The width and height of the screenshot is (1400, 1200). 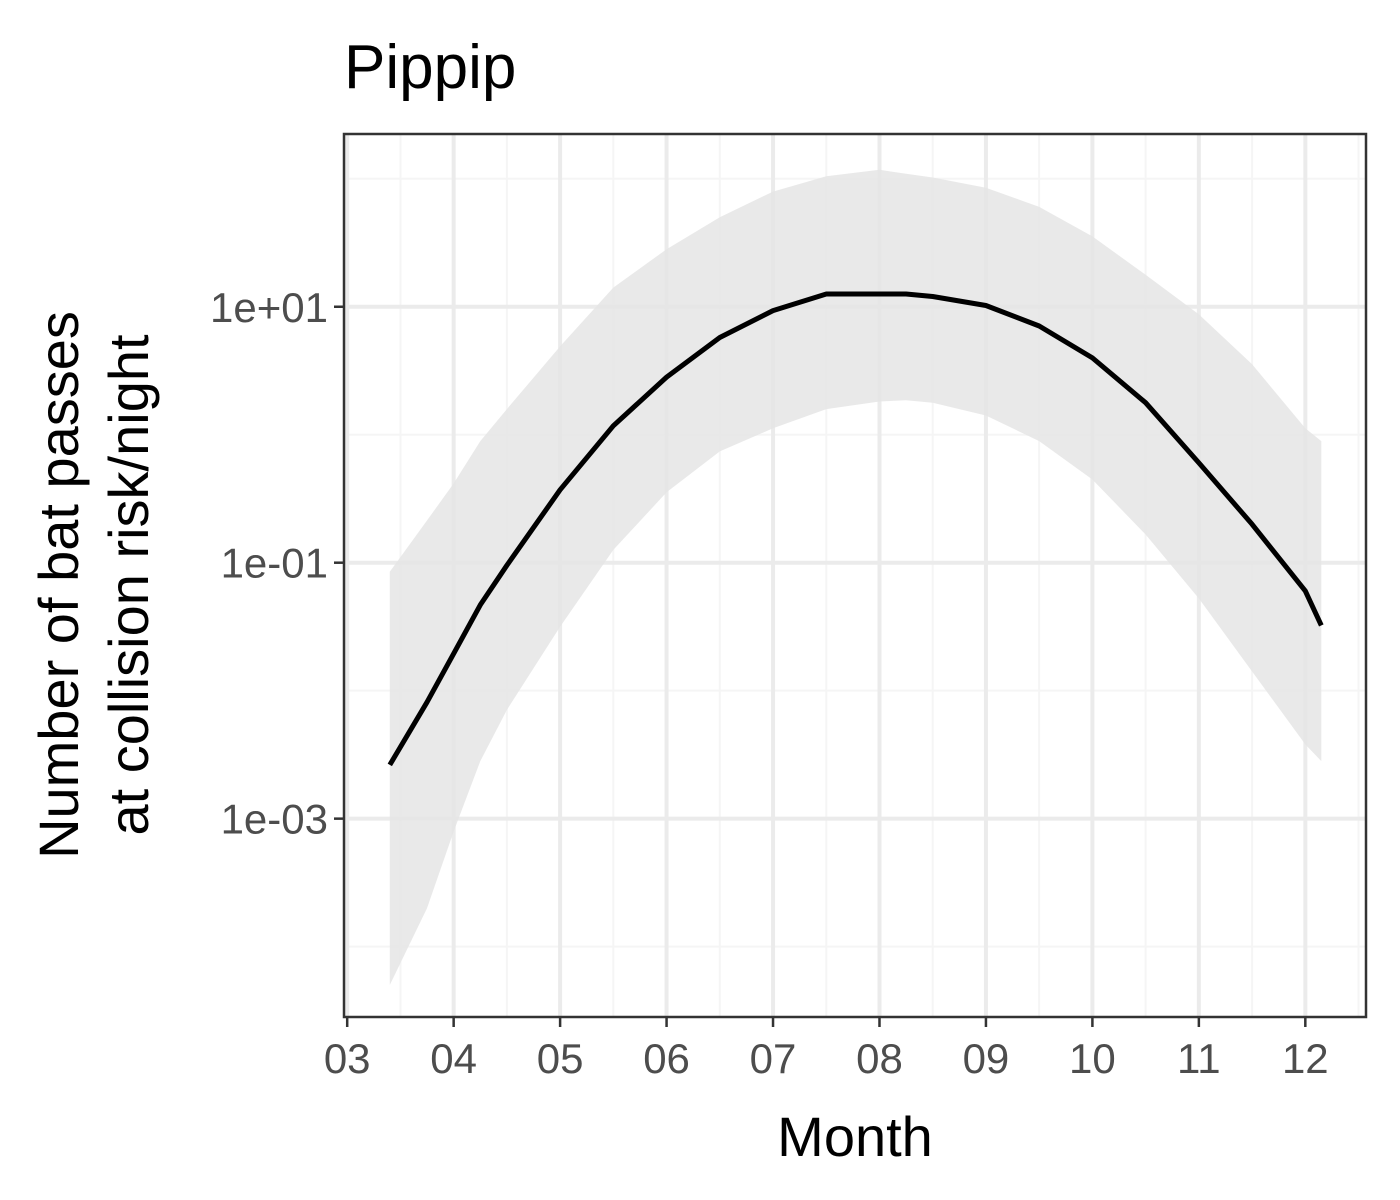 I want to click on y-tick-label: 1e-01, so click(x=274, y=563).